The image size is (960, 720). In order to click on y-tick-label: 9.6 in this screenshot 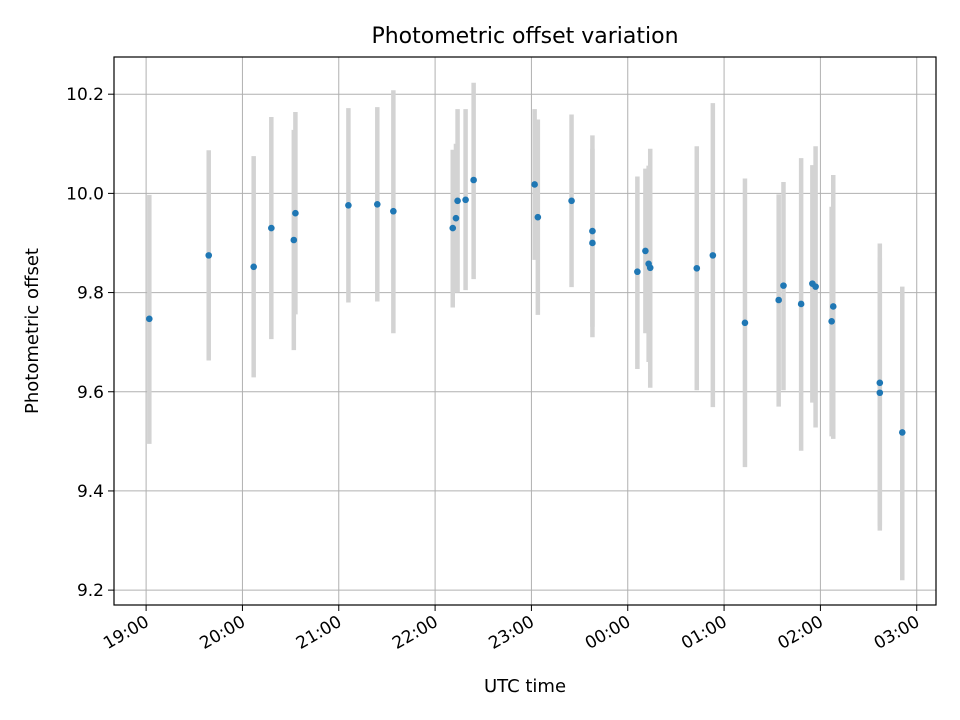, I will do `click(90, 393)`.